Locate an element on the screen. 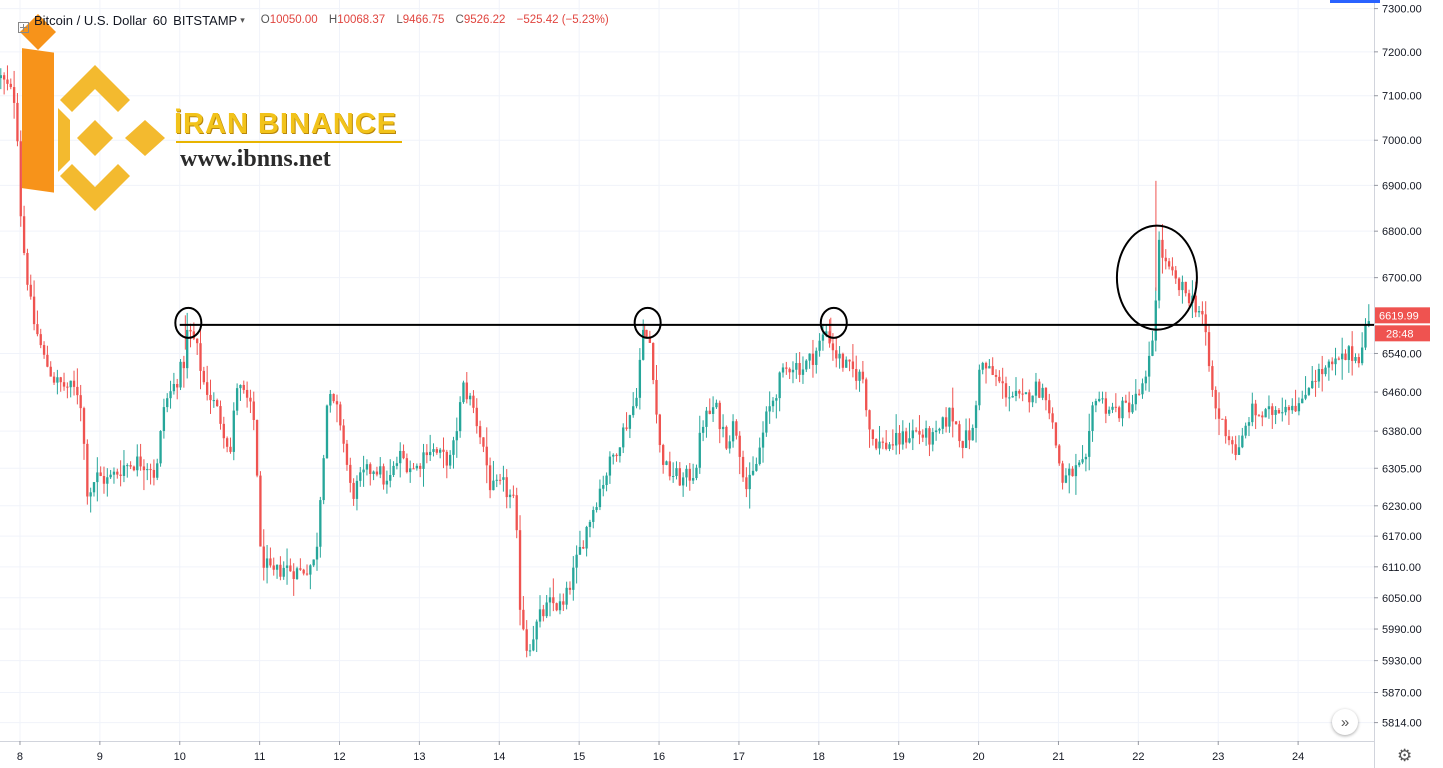 This screenshot has width=1443, height=768. logo-orange-diamond is located at coordinates (38, 32).